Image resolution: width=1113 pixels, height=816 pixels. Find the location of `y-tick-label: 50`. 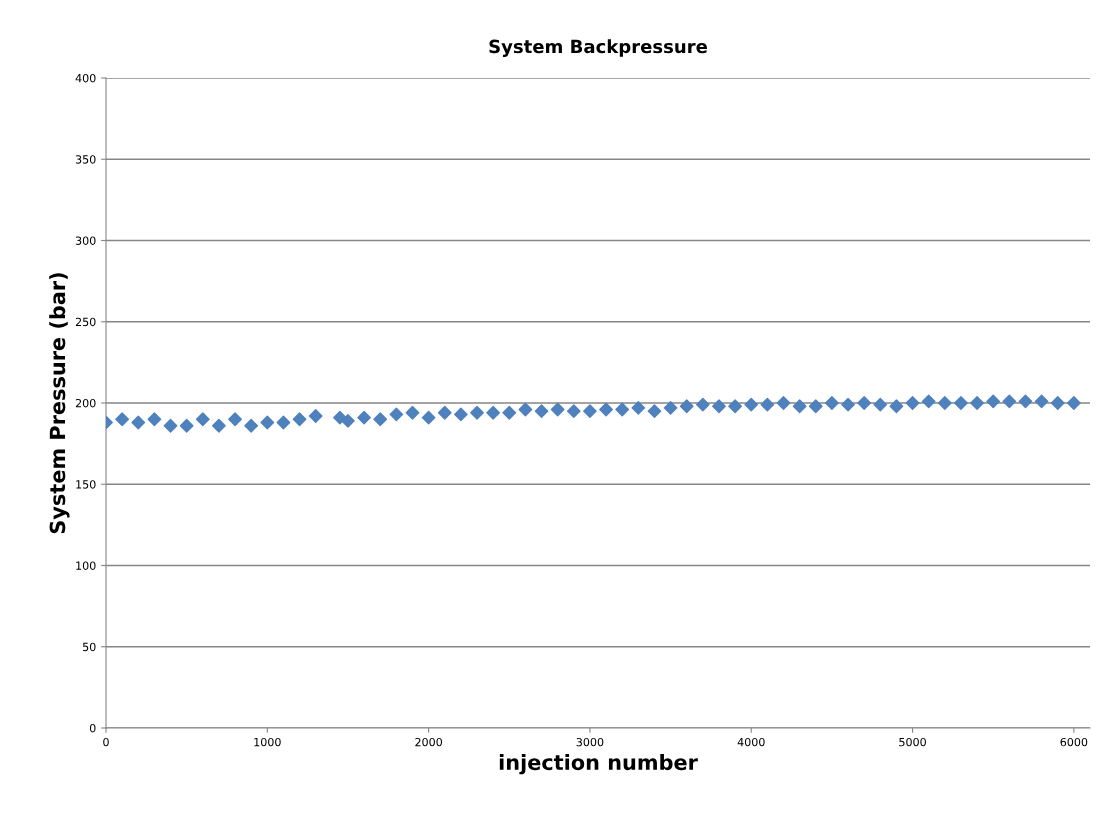

y-tick-label: 50 is located at coordinates (89, 647).